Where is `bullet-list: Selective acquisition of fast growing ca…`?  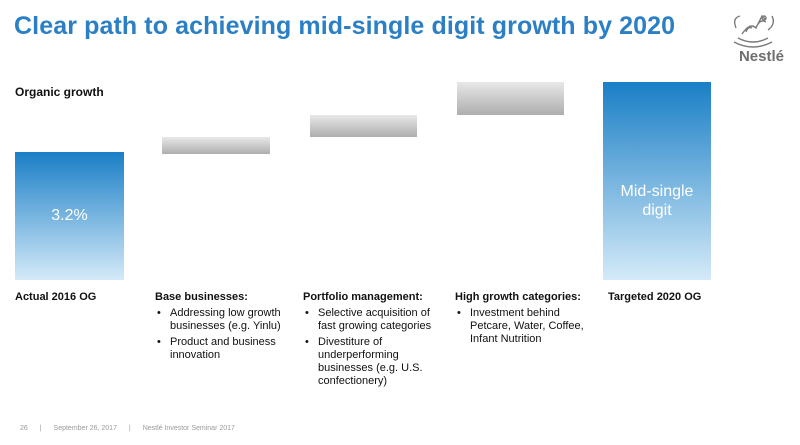
bullet-list: Selective acquisition of fast growing ca… is located at coordinates (373, 347).